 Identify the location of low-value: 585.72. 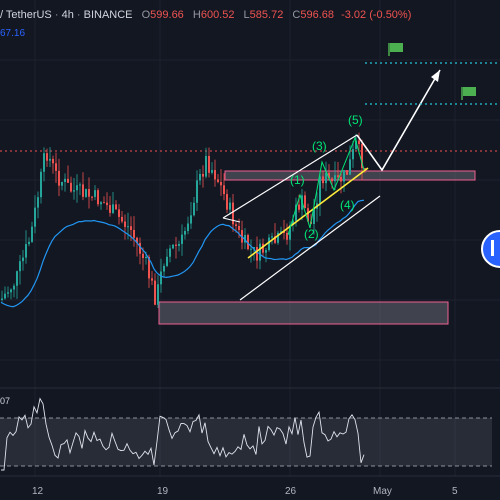
(266, 15).